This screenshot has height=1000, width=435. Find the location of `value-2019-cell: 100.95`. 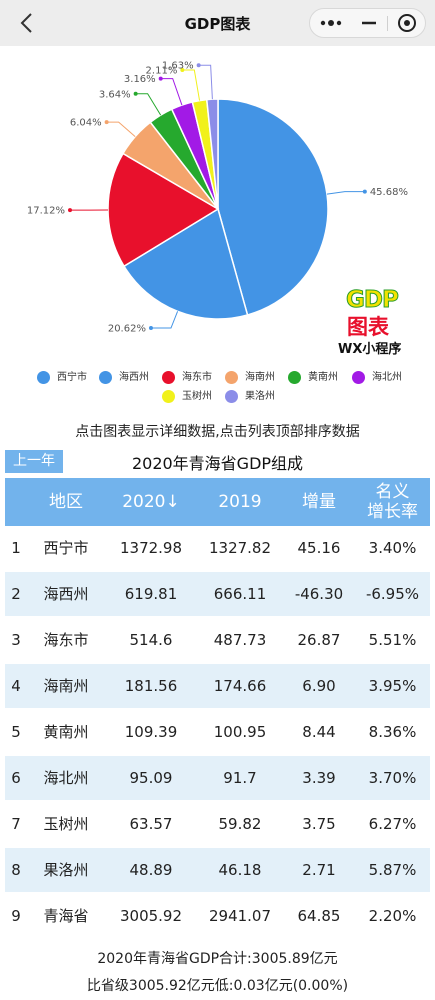

value-2019-cell: 100.95 is located at coordinates (240, 732).